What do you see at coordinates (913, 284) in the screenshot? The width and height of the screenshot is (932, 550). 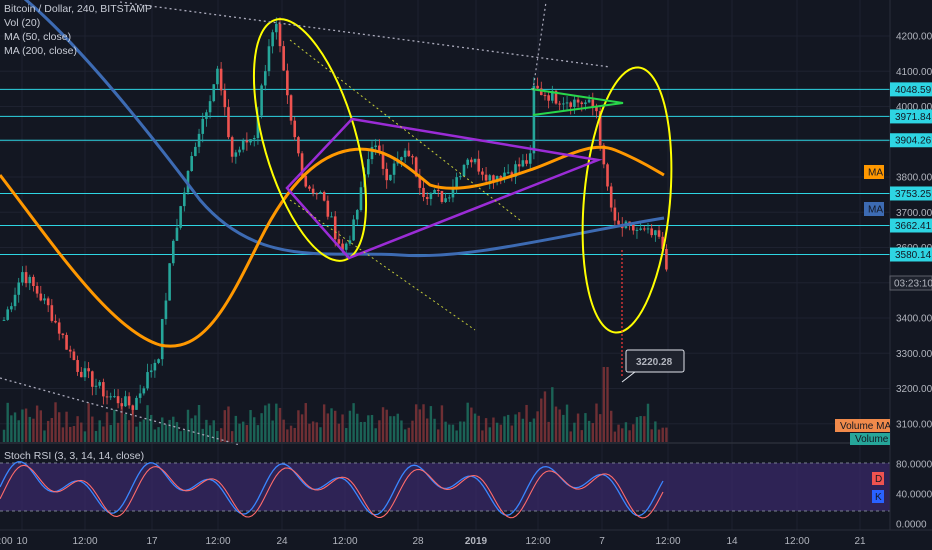 I see `countdown-label: 03:23:10` at bounding box center [913, 284].